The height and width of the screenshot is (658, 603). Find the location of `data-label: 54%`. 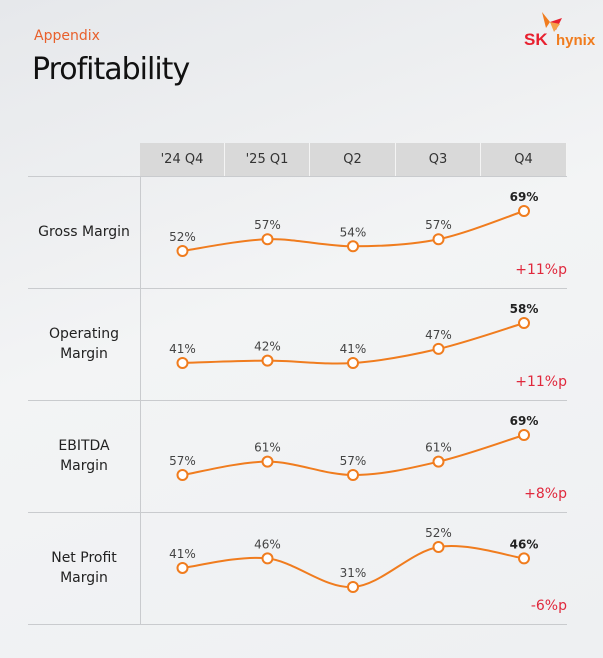

data-label: 54% is located at coordinates (353, 232).